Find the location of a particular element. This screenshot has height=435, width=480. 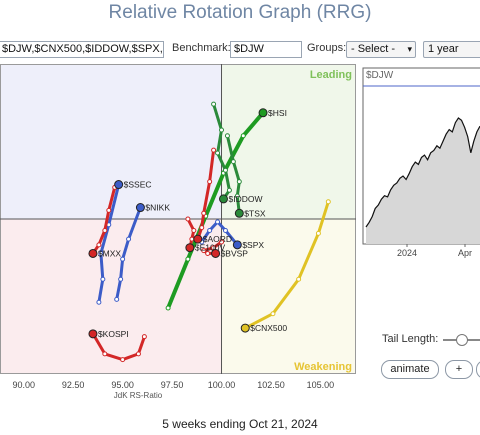

benchmark-label: Benchmark: is located at coordinates (201, 48).